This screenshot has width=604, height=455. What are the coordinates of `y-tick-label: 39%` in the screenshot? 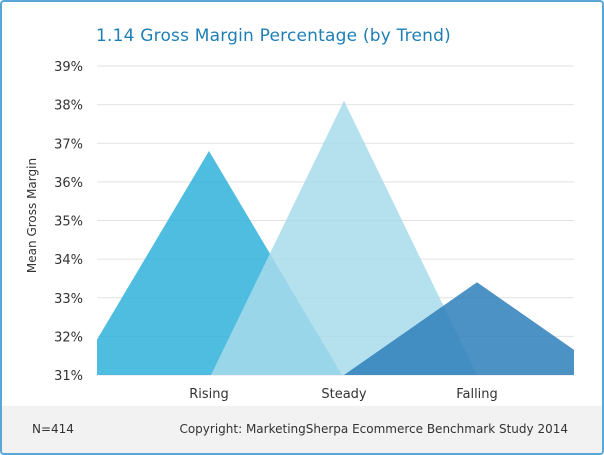 It's located at (68, 67).